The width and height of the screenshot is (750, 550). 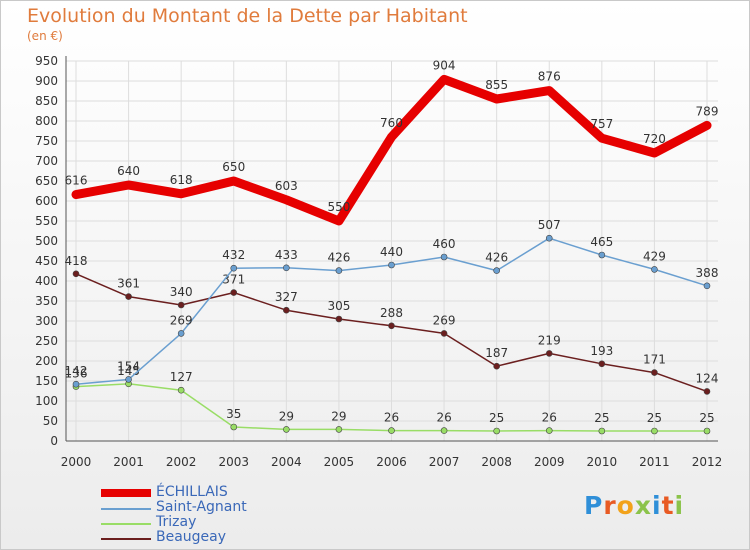 I want to click on data-label-echillais-2005: 550, so click(x=338, y=207).